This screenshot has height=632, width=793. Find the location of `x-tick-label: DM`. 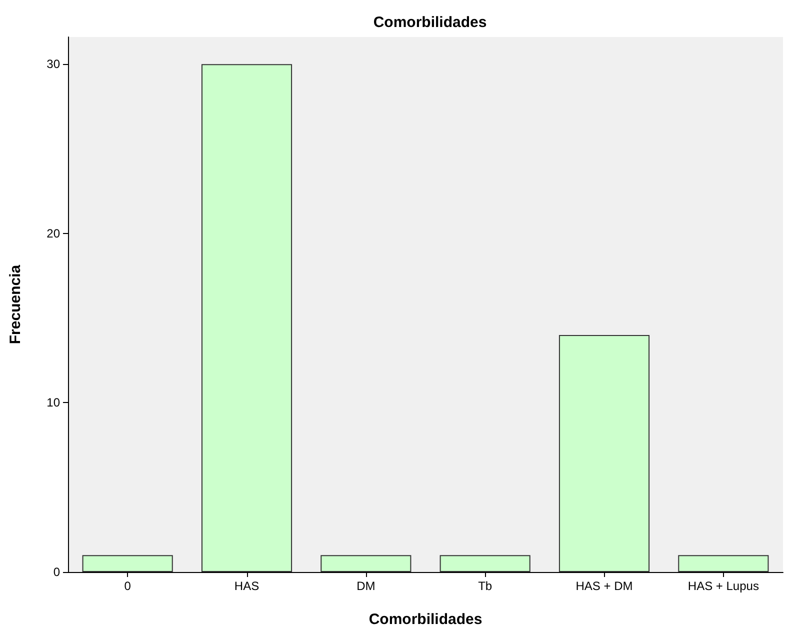

x-tick-label: DM is located at coordinates (366, 586).